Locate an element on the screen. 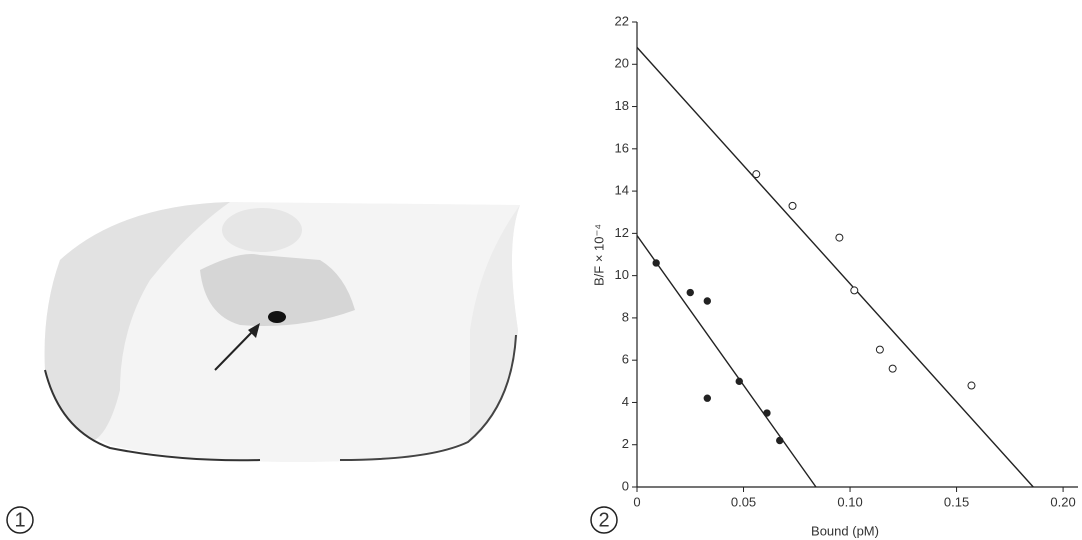  panel-number: 1 is located at coordinates (19, 520).